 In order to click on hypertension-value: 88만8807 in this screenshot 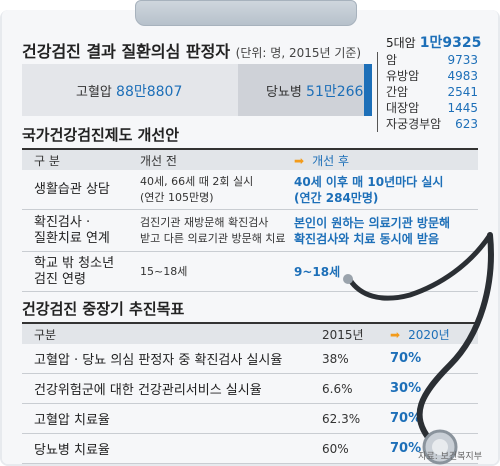, I will do `click(149, 92)`.